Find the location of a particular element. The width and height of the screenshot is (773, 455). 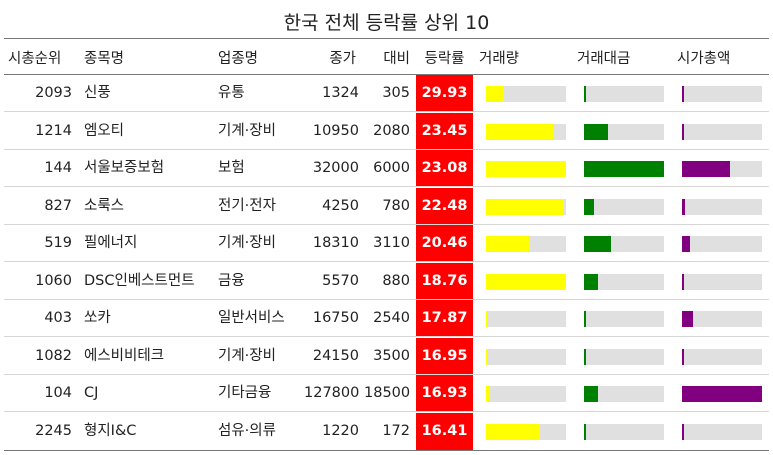

header-close: 종가 is located at coordinates (342, 59).